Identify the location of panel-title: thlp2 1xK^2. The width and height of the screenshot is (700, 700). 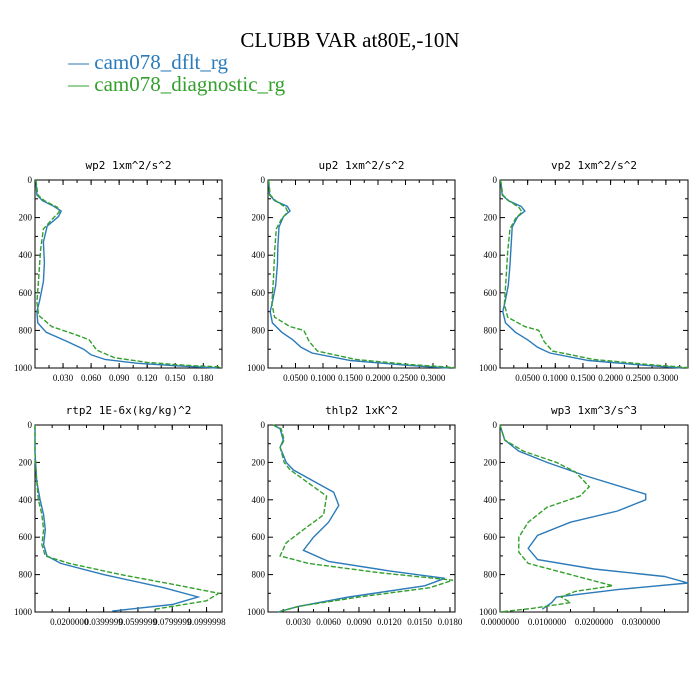
(361, 410).